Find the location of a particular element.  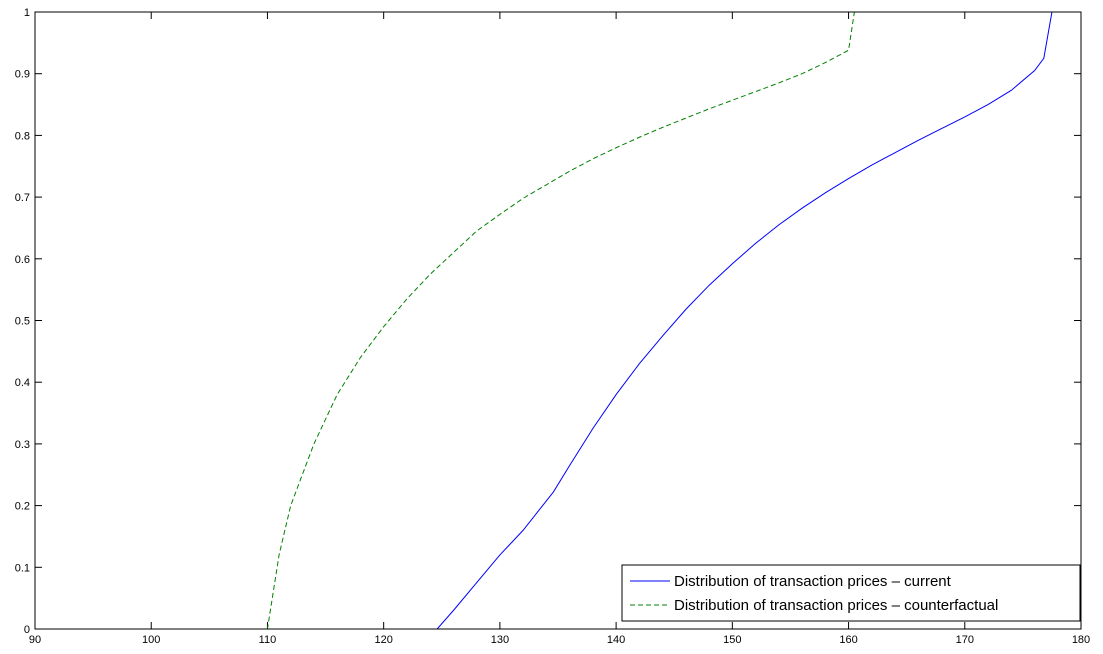

y-tick-label: 0.8 is located at coordinates (22, 136).